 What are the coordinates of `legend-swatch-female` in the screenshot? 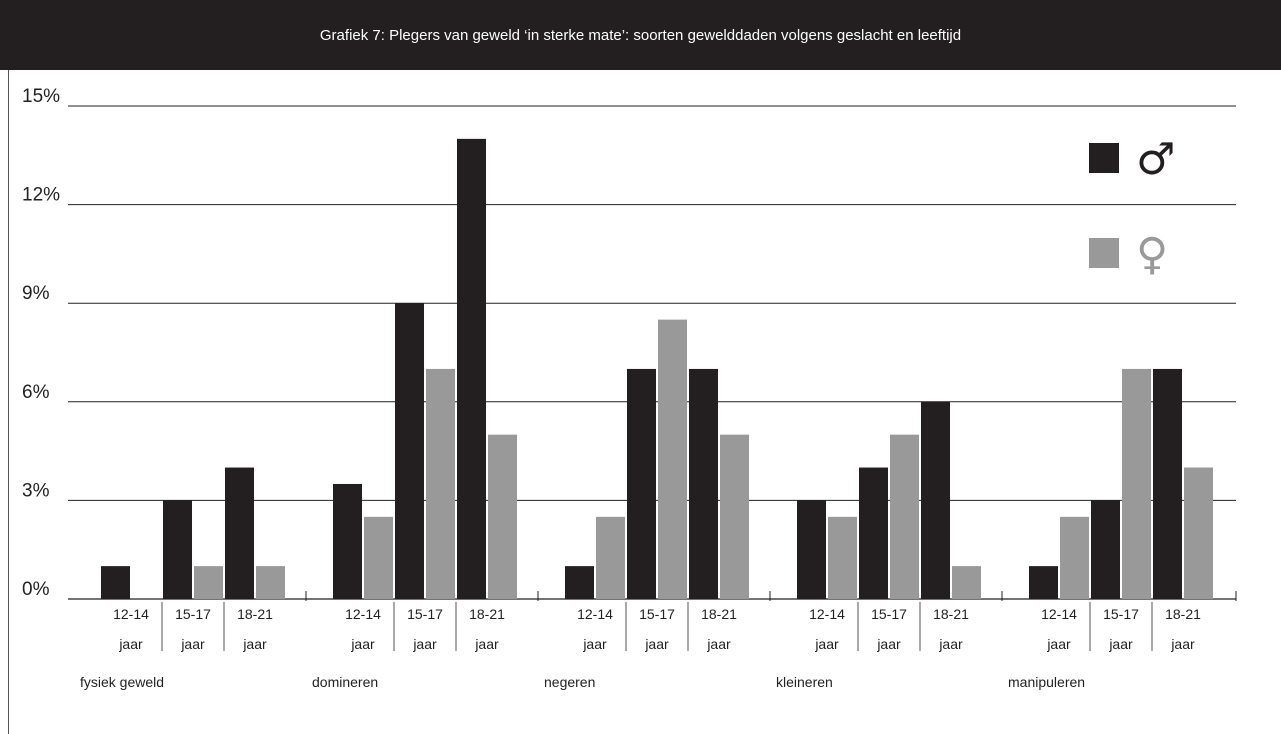 It's located at (1104, 253).